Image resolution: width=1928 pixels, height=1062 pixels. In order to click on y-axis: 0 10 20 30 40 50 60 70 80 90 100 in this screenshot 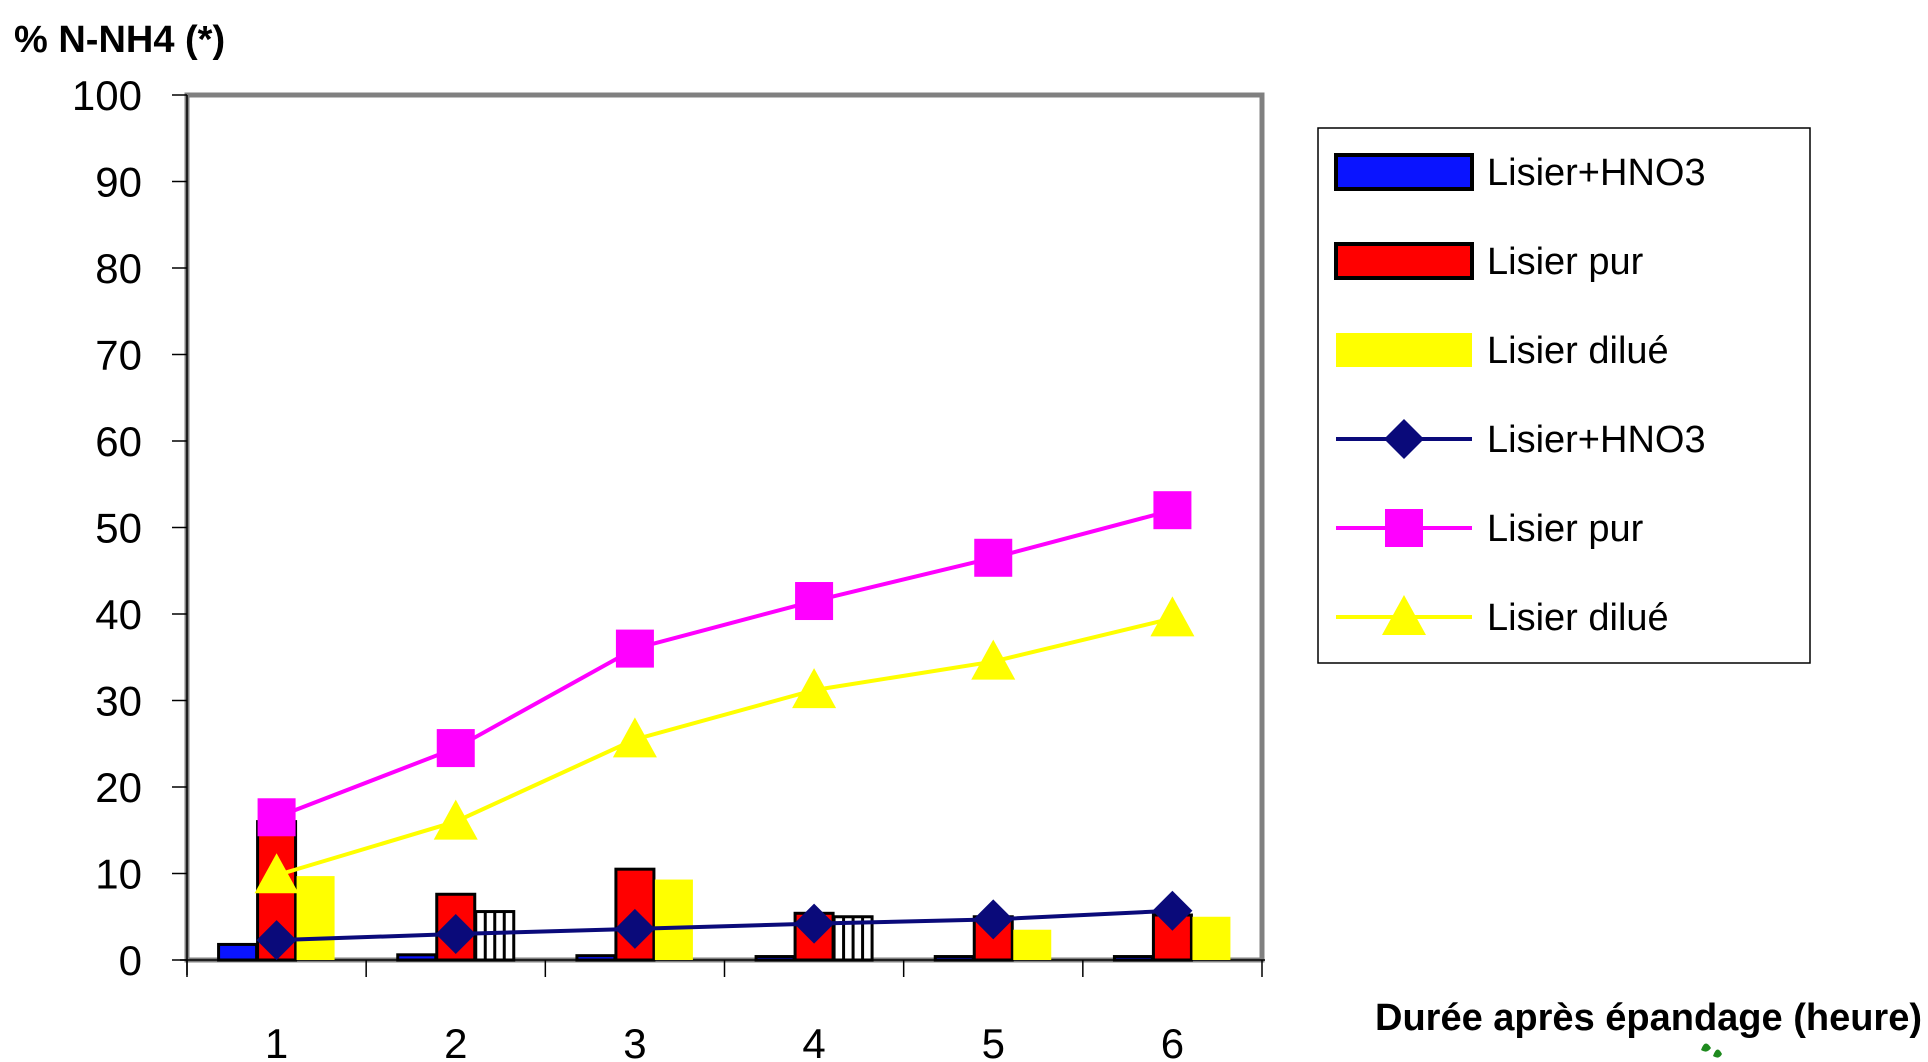, I will do `click(129, 528)`.